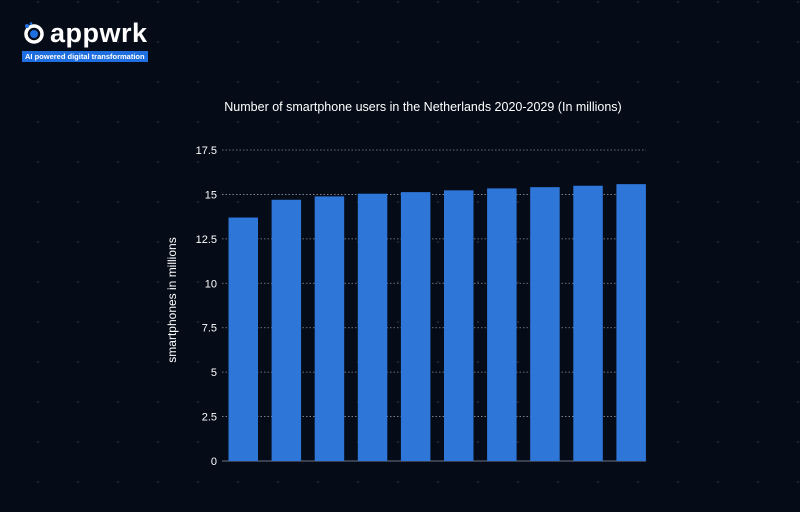 The height and width of the screenshot is (512, 800). Describe the element at coordinates (209, 418) in the screenshot. I see `y-tick-label: 2.5` at that location.